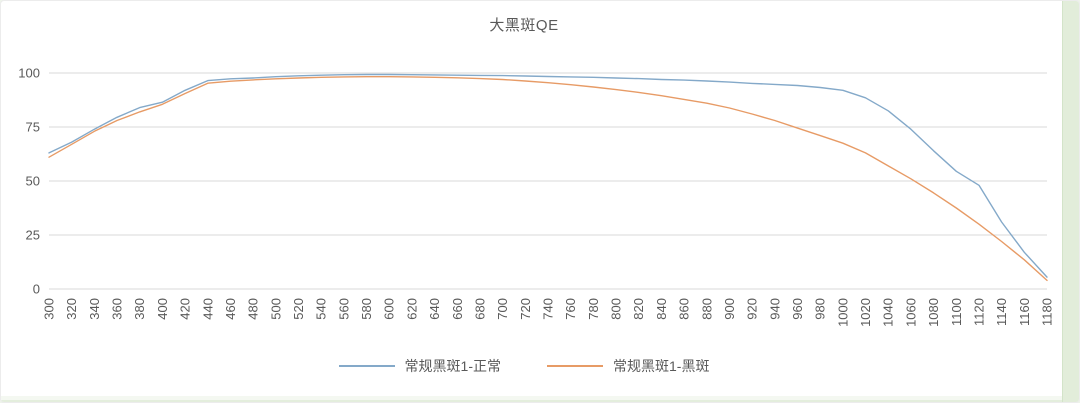  Describe the element at coordinates (1047, 312) in the screenshot. I see `x-tick-label: 1180` at that location.